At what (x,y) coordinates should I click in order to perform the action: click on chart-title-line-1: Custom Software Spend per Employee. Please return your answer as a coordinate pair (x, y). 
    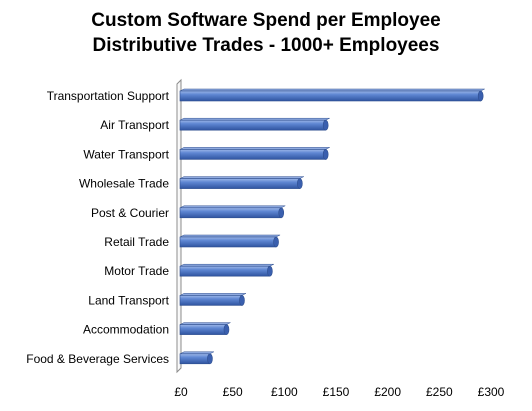
    Looking at the image, I should click on (266, 20).